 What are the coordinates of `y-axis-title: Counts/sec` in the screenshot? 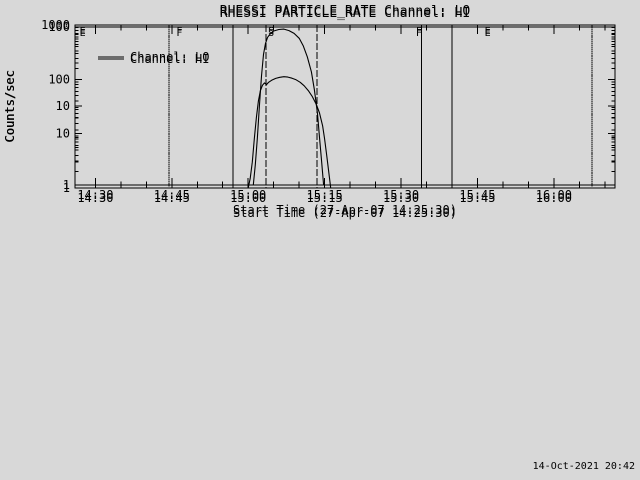 It's located at (10, 106).